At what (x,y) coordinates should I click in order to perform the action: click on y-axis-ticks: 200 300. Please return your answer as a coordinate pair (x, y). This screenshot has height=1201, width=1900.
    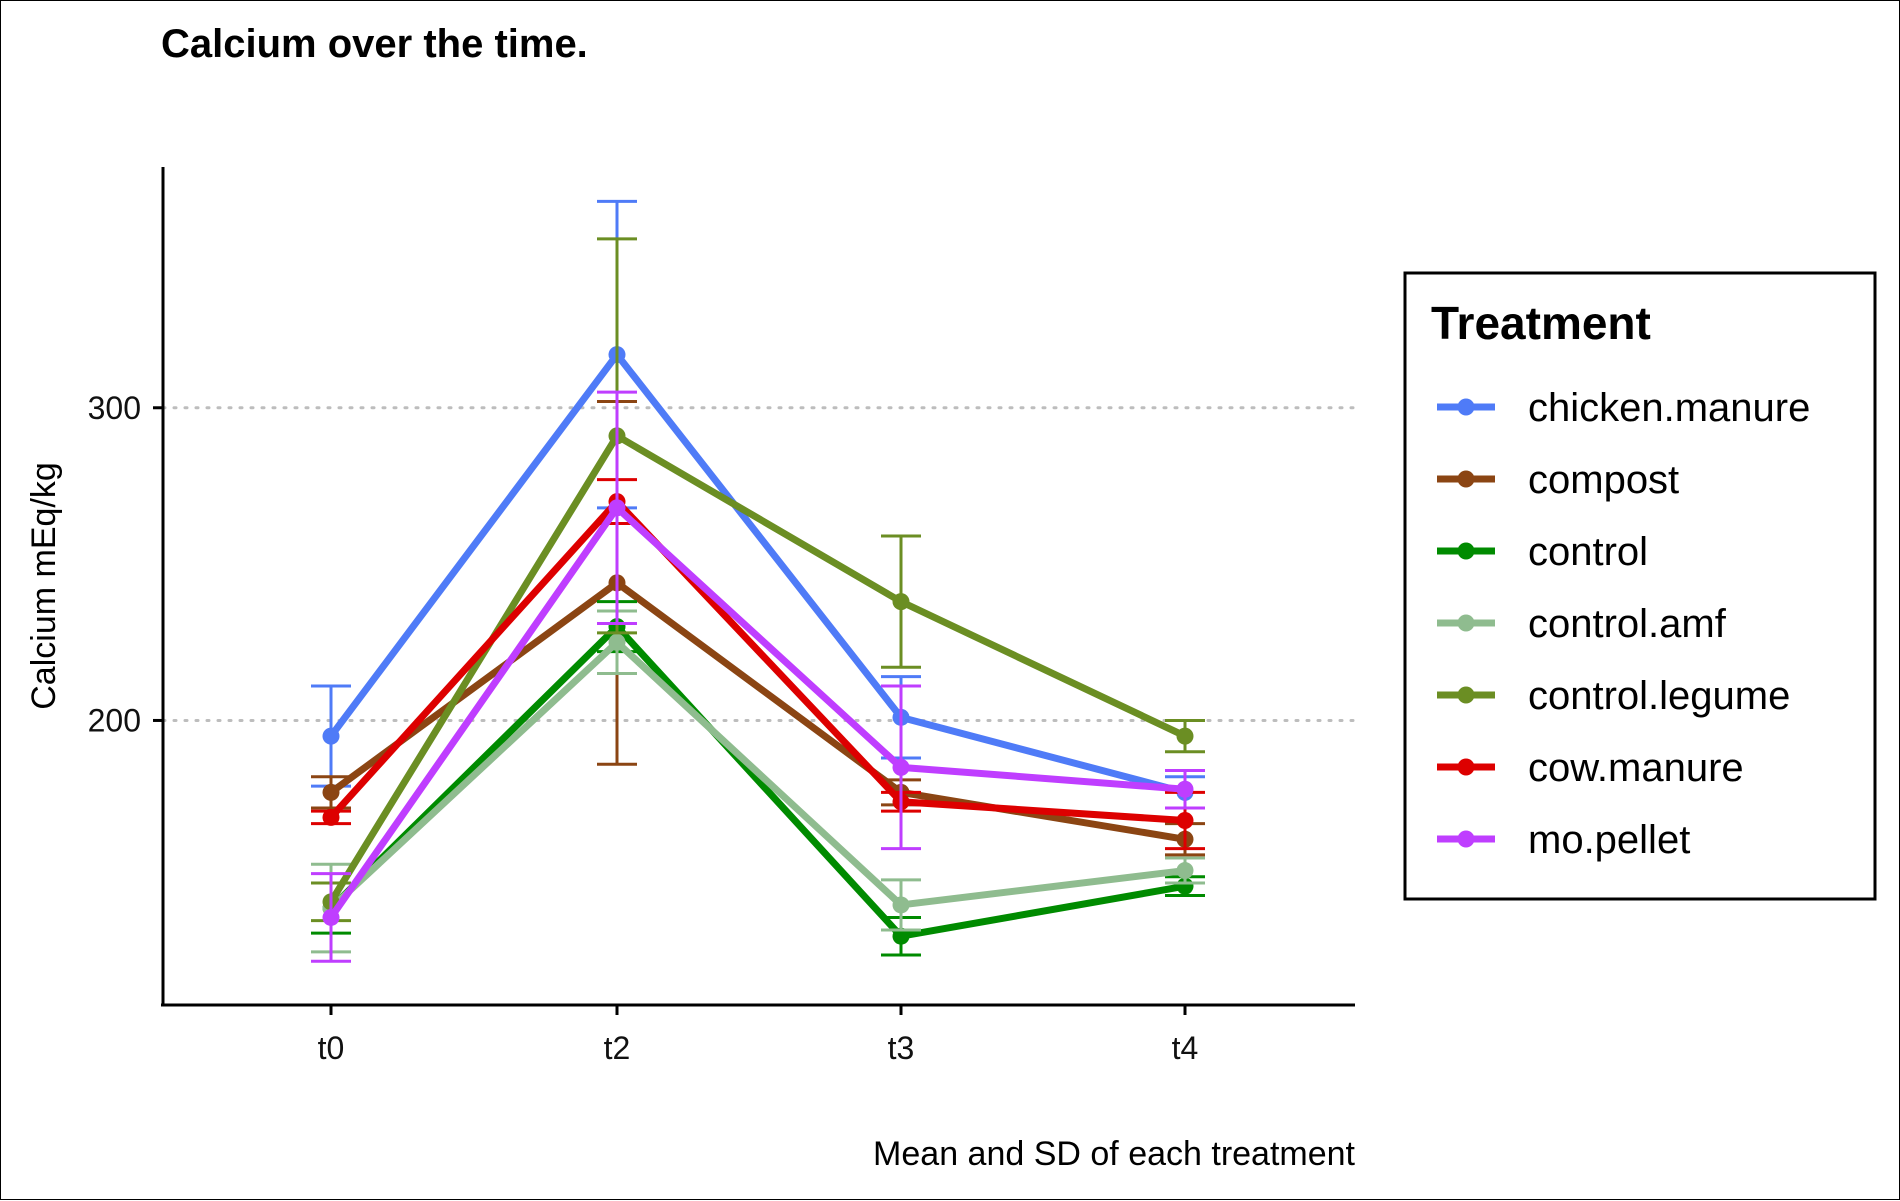
    Looking at the image, I should click on (125, 564).